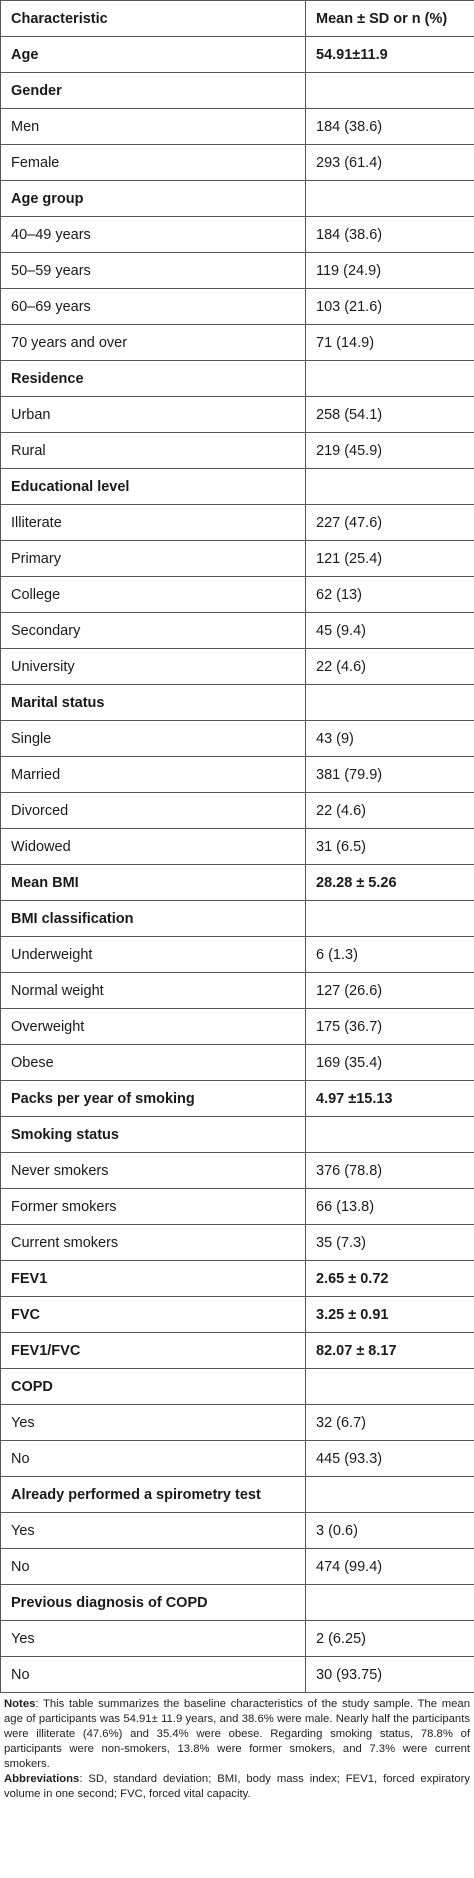  Describe the element at coordinates (153, 1134) in the screenshot. I see `row-characteristic: Smoking status` at that location.